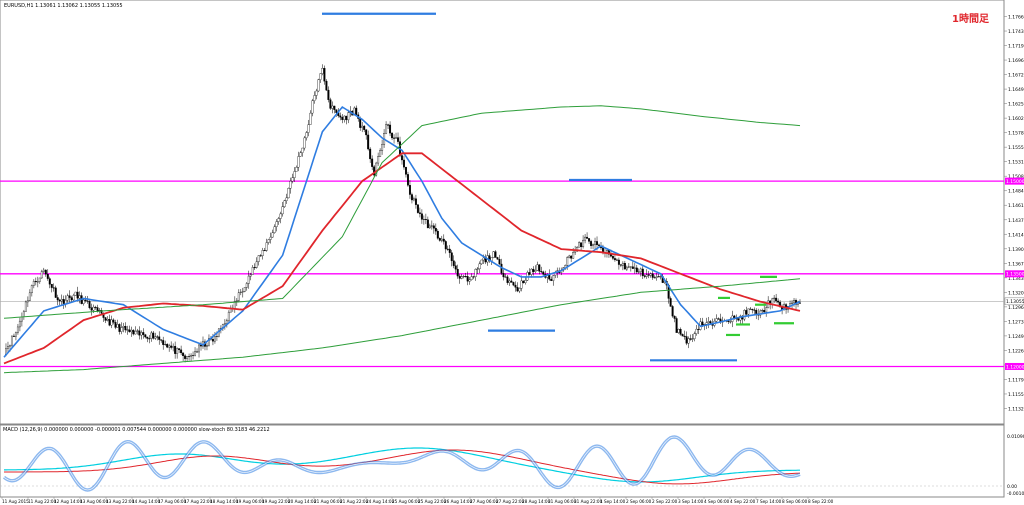 The height and width of the screenshot is (505, 1024). What do you see at coordinates (510, 501) in the screenshot?
I see `time-tick-label: 27 Aug 22:00` at bounding box center [510, 501].